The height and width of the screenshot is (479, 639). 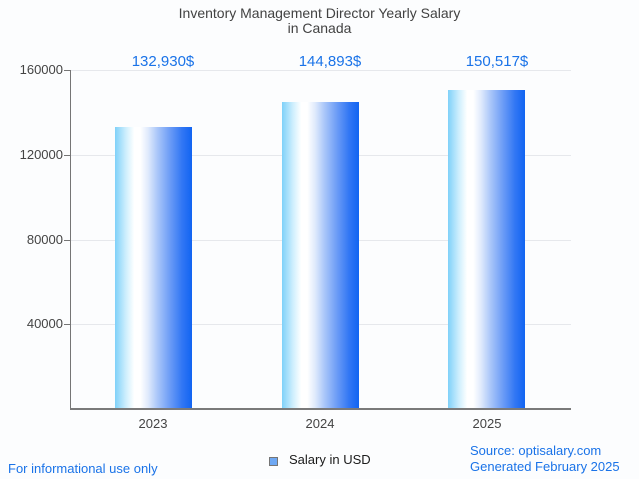 What do you see at coordinates (486, 249) in the screenshot?
I see `bar-2025` at bounding box center [486, 249].